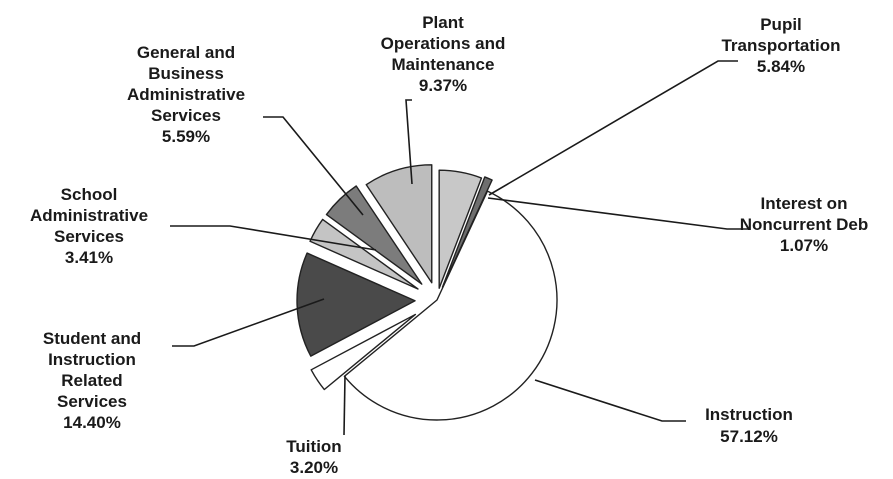 The width and height of the screenshot is (893, 479). I want to click on slice-label-tuition: Tuition 3.20%, so click(313, 457).